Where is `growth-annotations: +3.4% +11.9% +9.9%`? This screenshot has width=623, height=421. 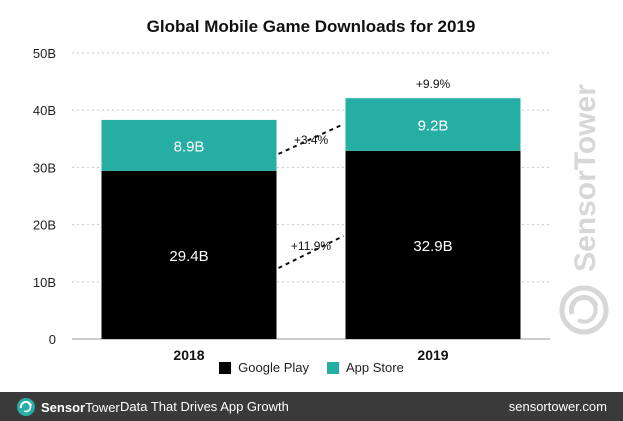 growth-annotations: +3.4% +11.9% +9.9% is located at coordinates (364, 173).